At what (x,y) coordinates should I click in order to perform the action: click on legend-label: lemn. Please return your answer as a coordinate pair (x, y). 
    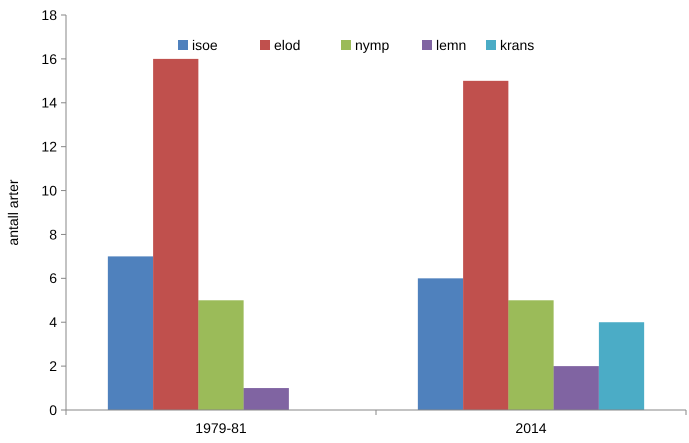
    Looking at the image, I should click on (451, 44).